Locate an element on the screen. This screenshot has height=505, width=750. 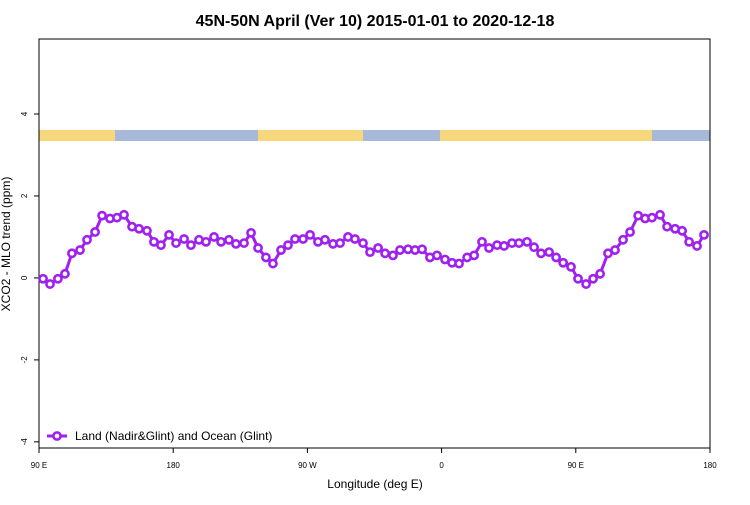
legend-marker is located at coordinates (57, 436).